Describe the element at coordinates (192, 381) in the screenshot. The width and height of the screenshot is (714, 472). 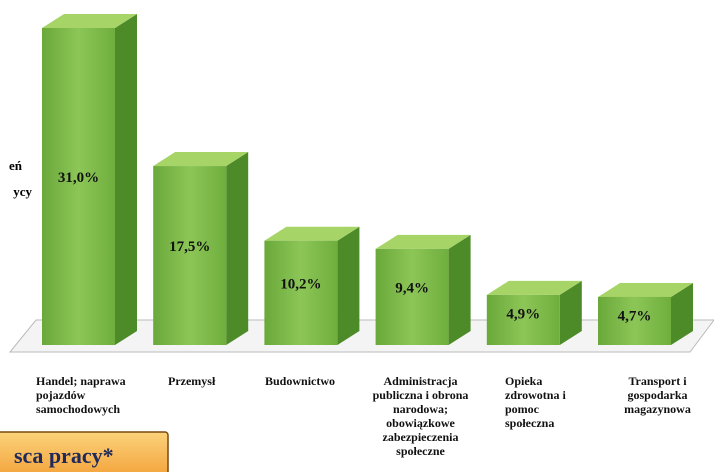
I see `category-label: Przemysł` at that location.